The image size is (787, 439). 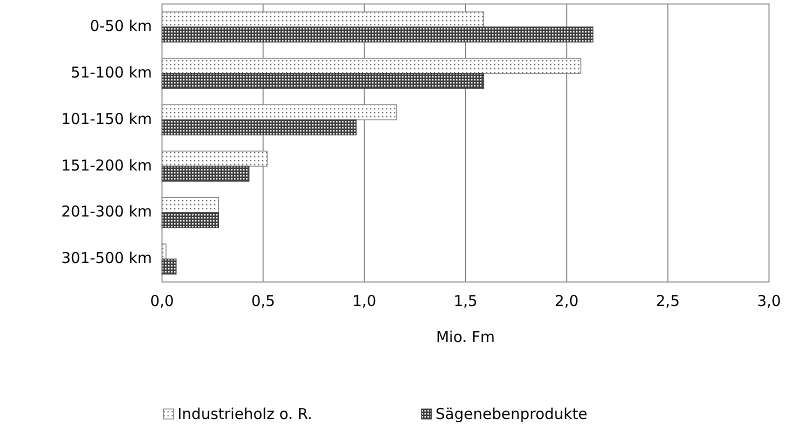 I want to click on x-tick-label: 2,5, so click(x=668, y=301).